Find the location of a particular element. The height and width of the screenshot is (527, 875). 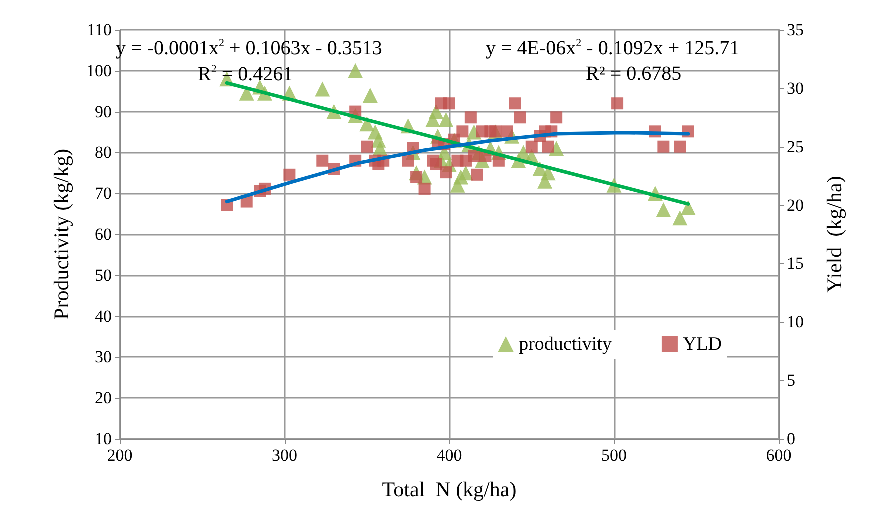

y-tick-label: 110 is located at coordinates (99, 30).